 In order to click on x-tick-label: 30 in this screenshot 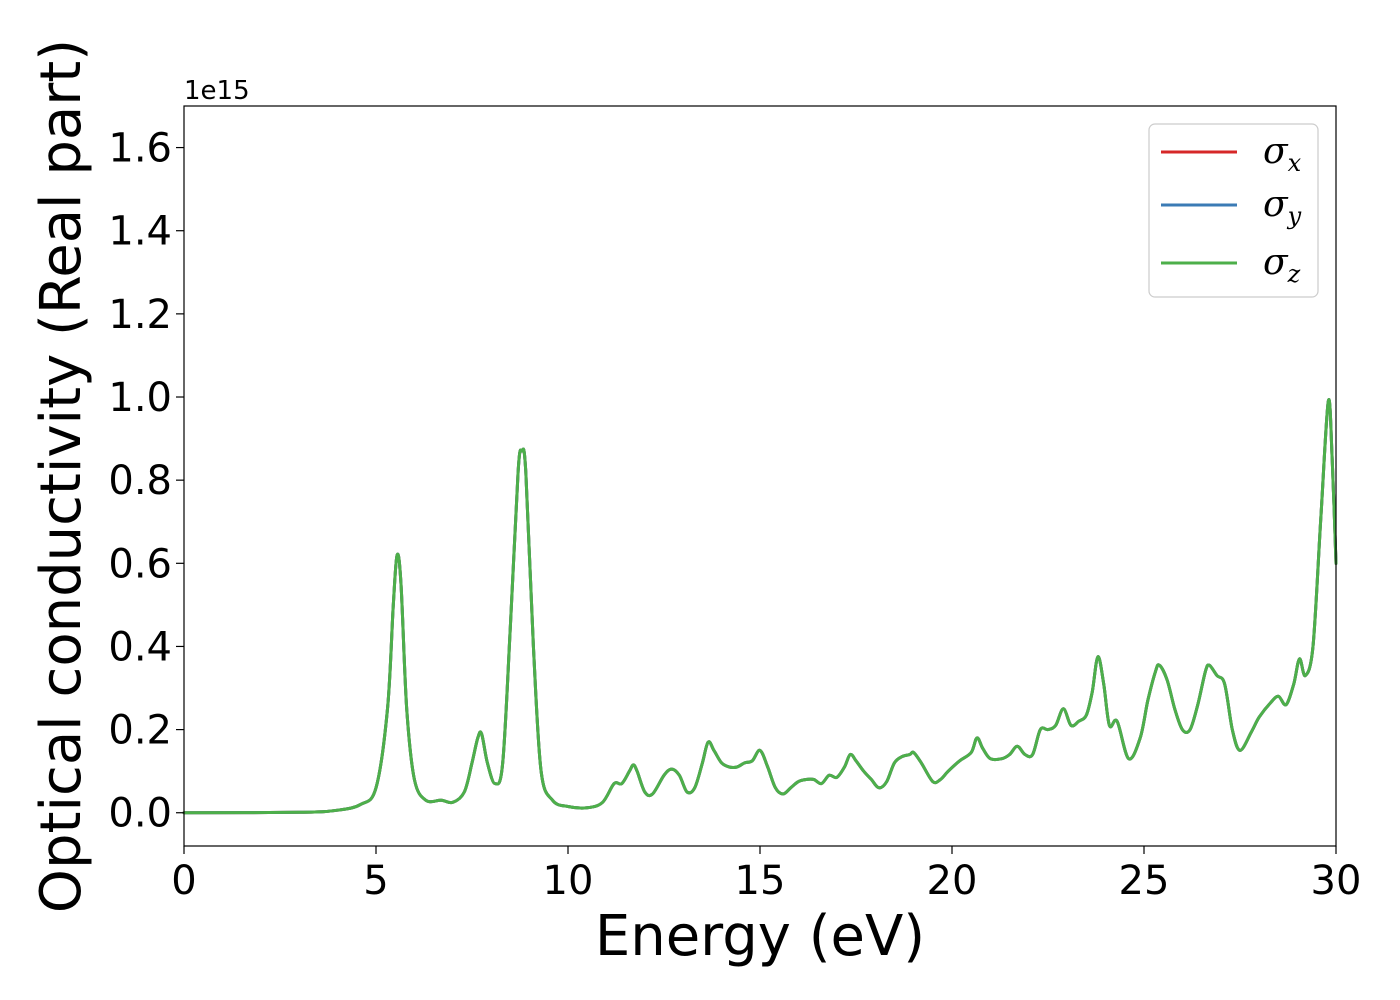, I will do `click(1336, 881)`.